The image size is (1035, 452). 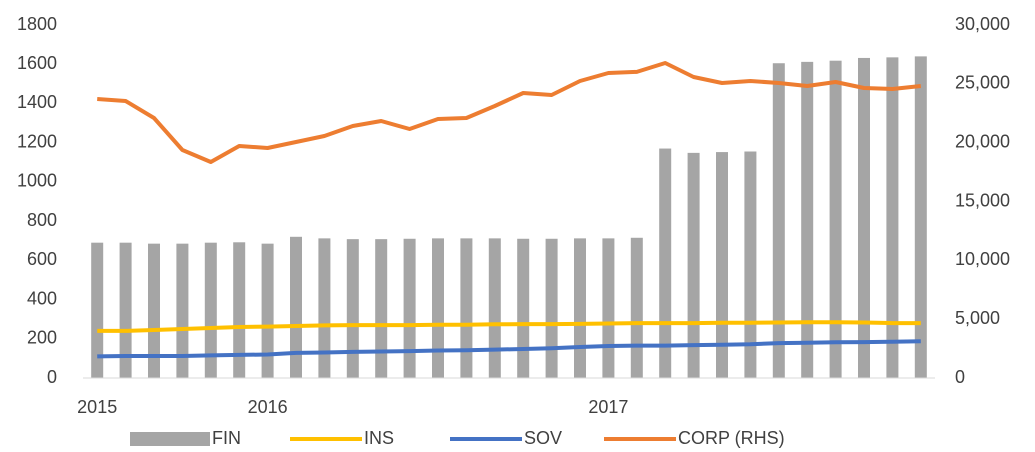 What do you see at coordinates (37, 24) in the screenshot?
I see `y-tick-label: 1800` at bounding box center [37, 24].